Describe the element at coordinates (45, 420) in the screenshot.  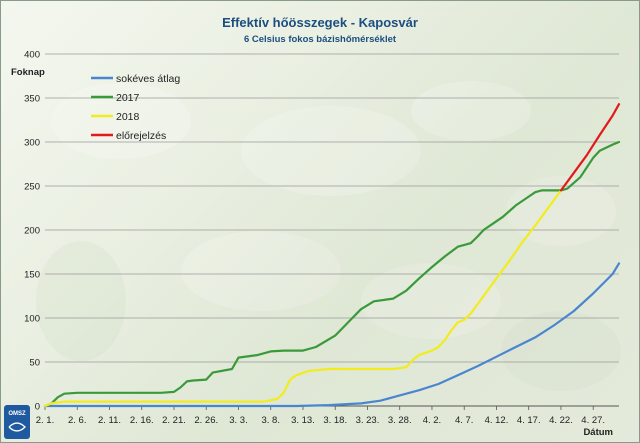
I see `x-tick-label: 2. 1.` at that location.